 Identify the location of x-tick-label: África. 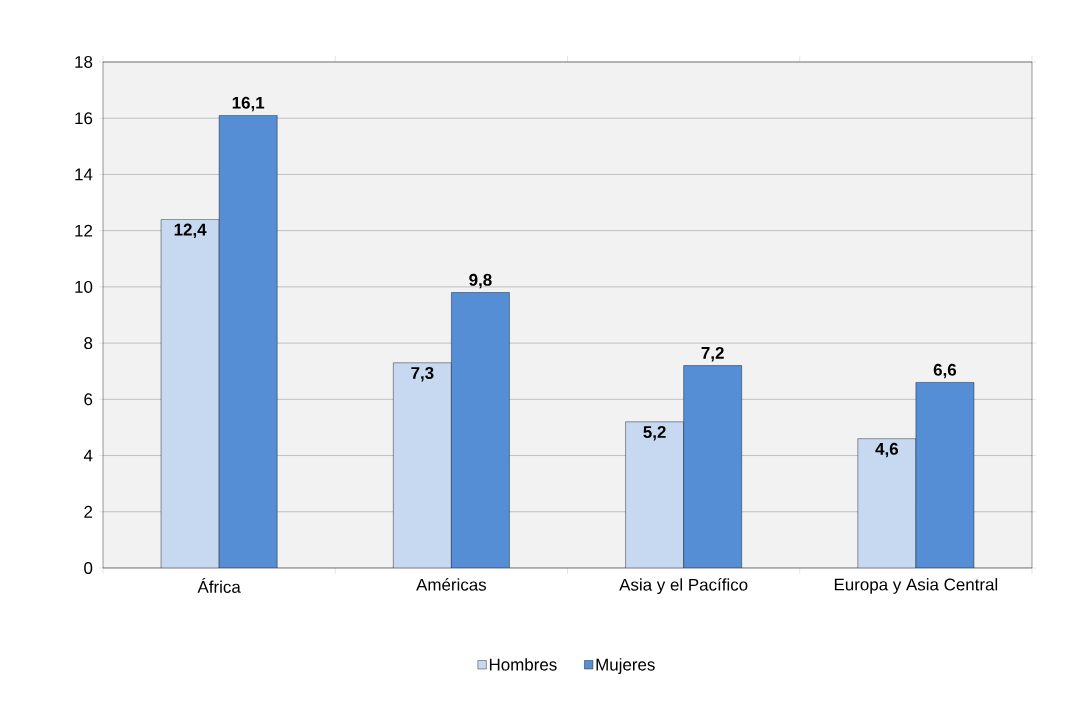
(219, 585).